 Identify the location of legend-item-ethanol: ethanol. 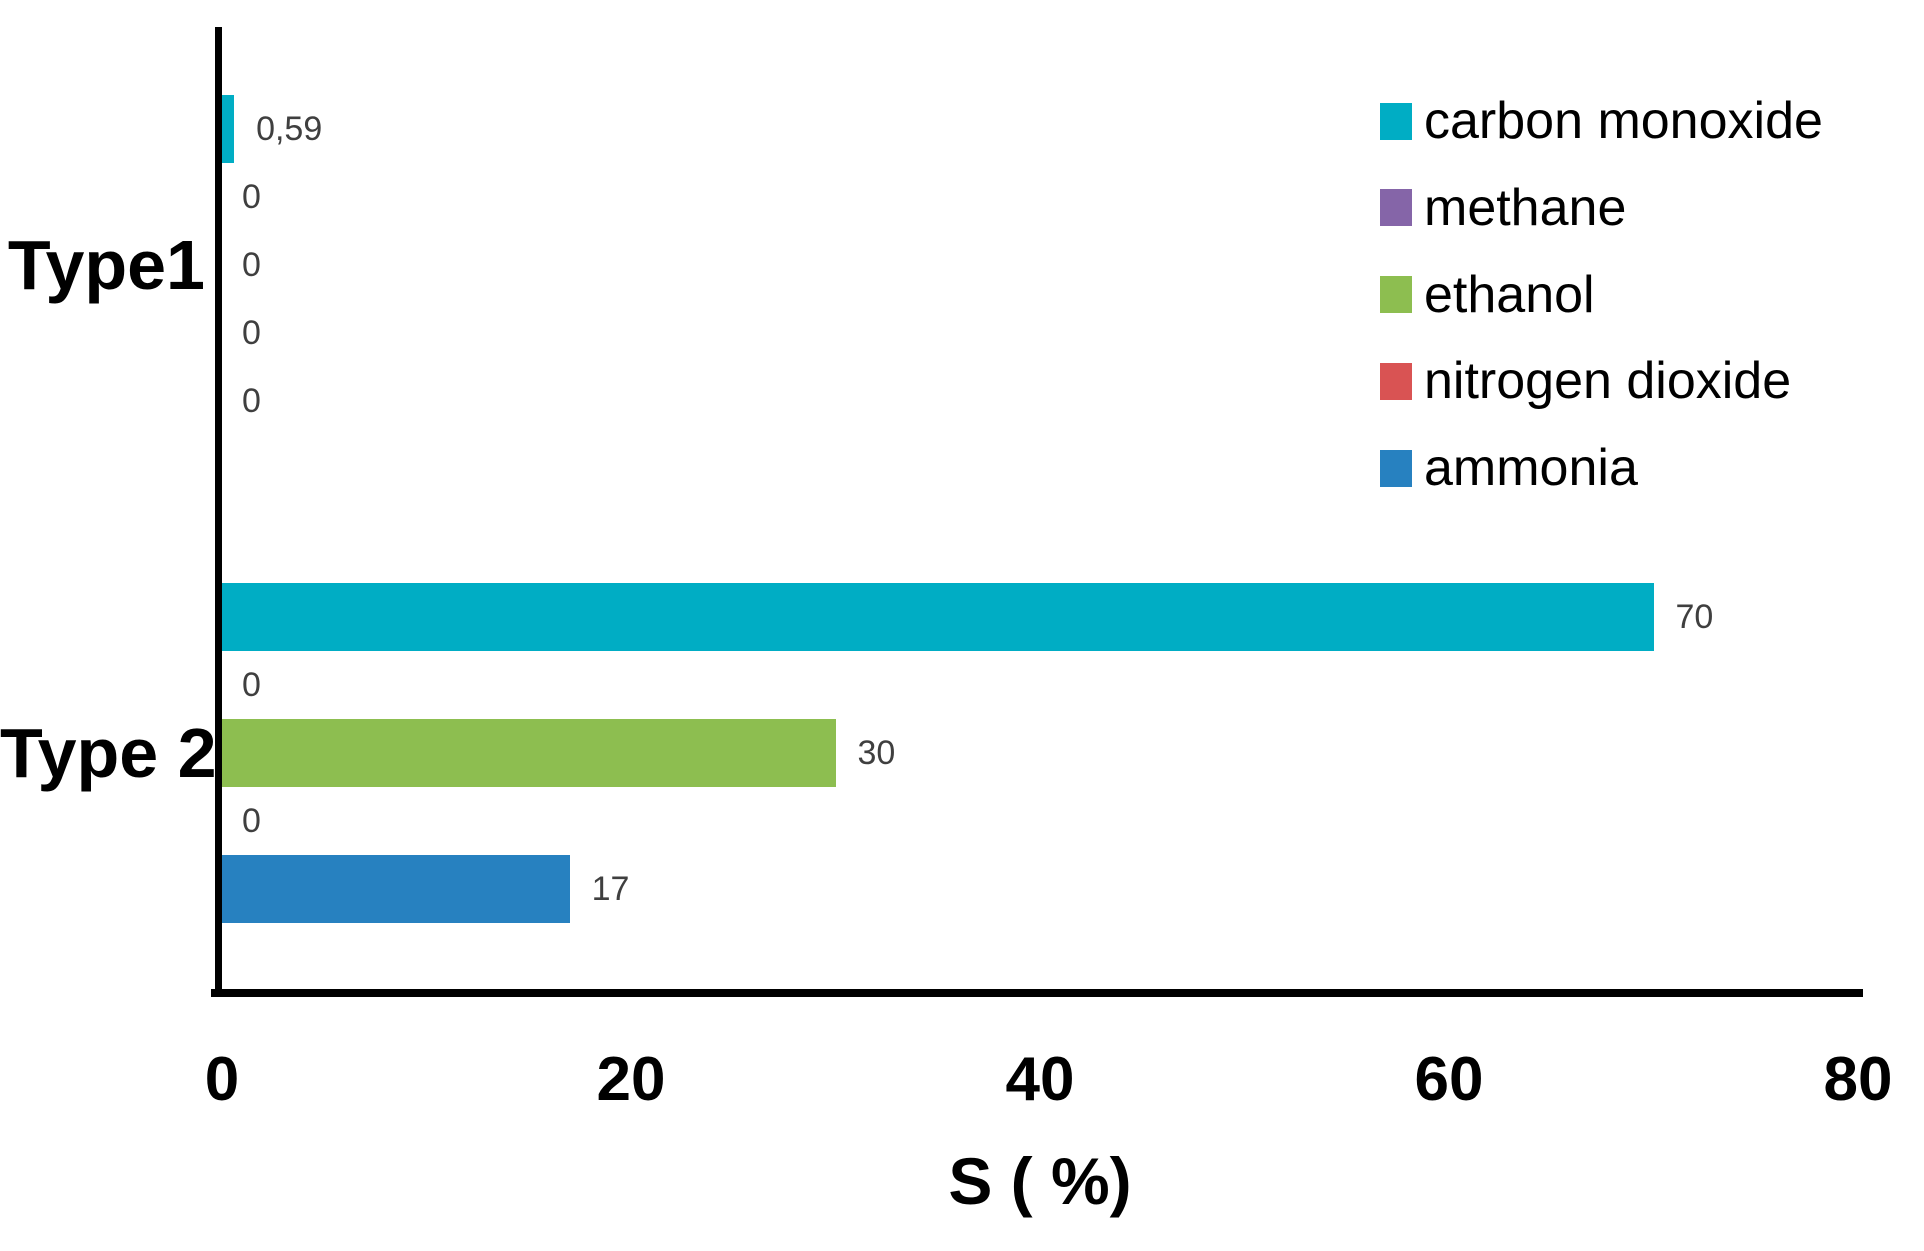
(1487, 295).